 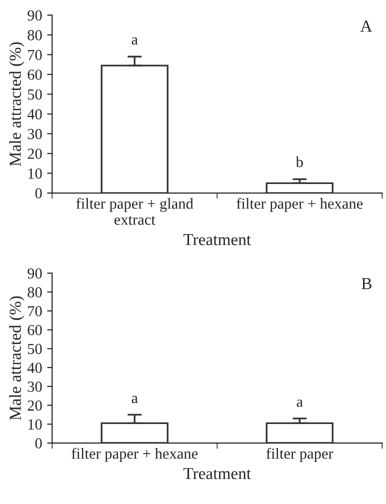 I want to click on annotation: A, so click(x=366, y=26).